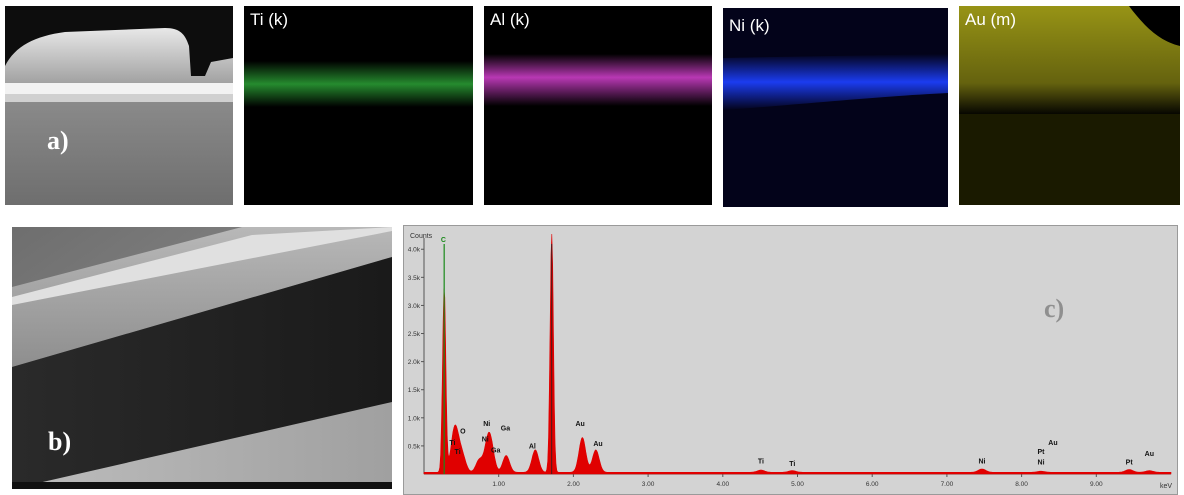 The height and width of the screenshot is (495, 1184). What do you see at coordinates (598, 80) in the screenshot?
I see `al-map-band` at bounding box center [598, 80].